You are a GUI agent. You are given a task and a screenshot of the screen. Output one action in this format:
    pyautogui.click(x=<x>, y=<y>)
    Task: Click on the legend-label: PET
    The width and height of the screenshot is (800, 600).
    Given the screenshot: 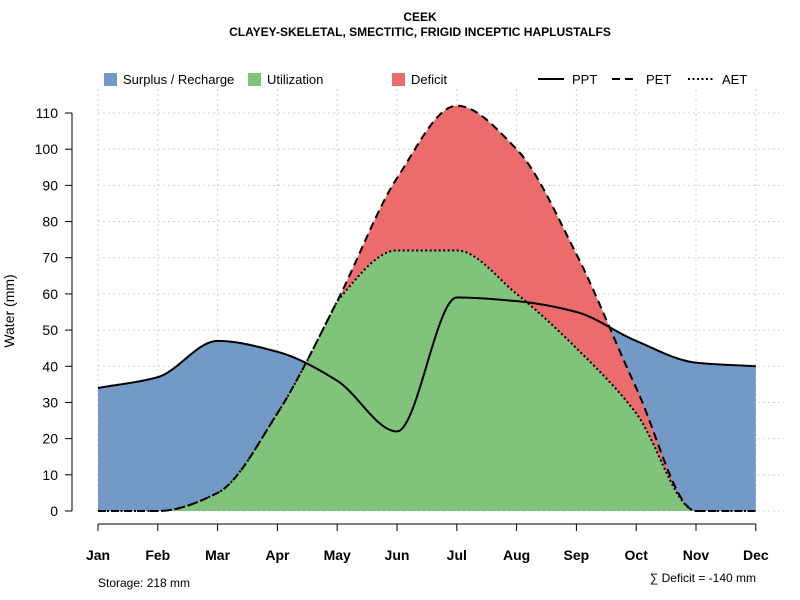 What is the action you would take?
    pyautogui.click(x=658, y=79)
    